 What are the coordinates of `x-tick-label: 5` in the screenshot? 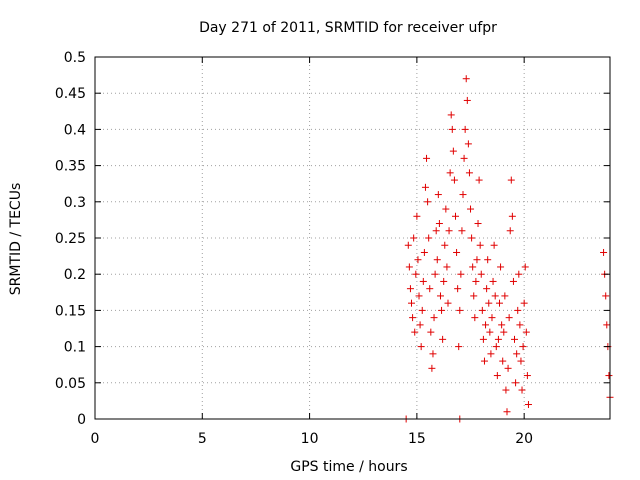 It's located at (202, 439).